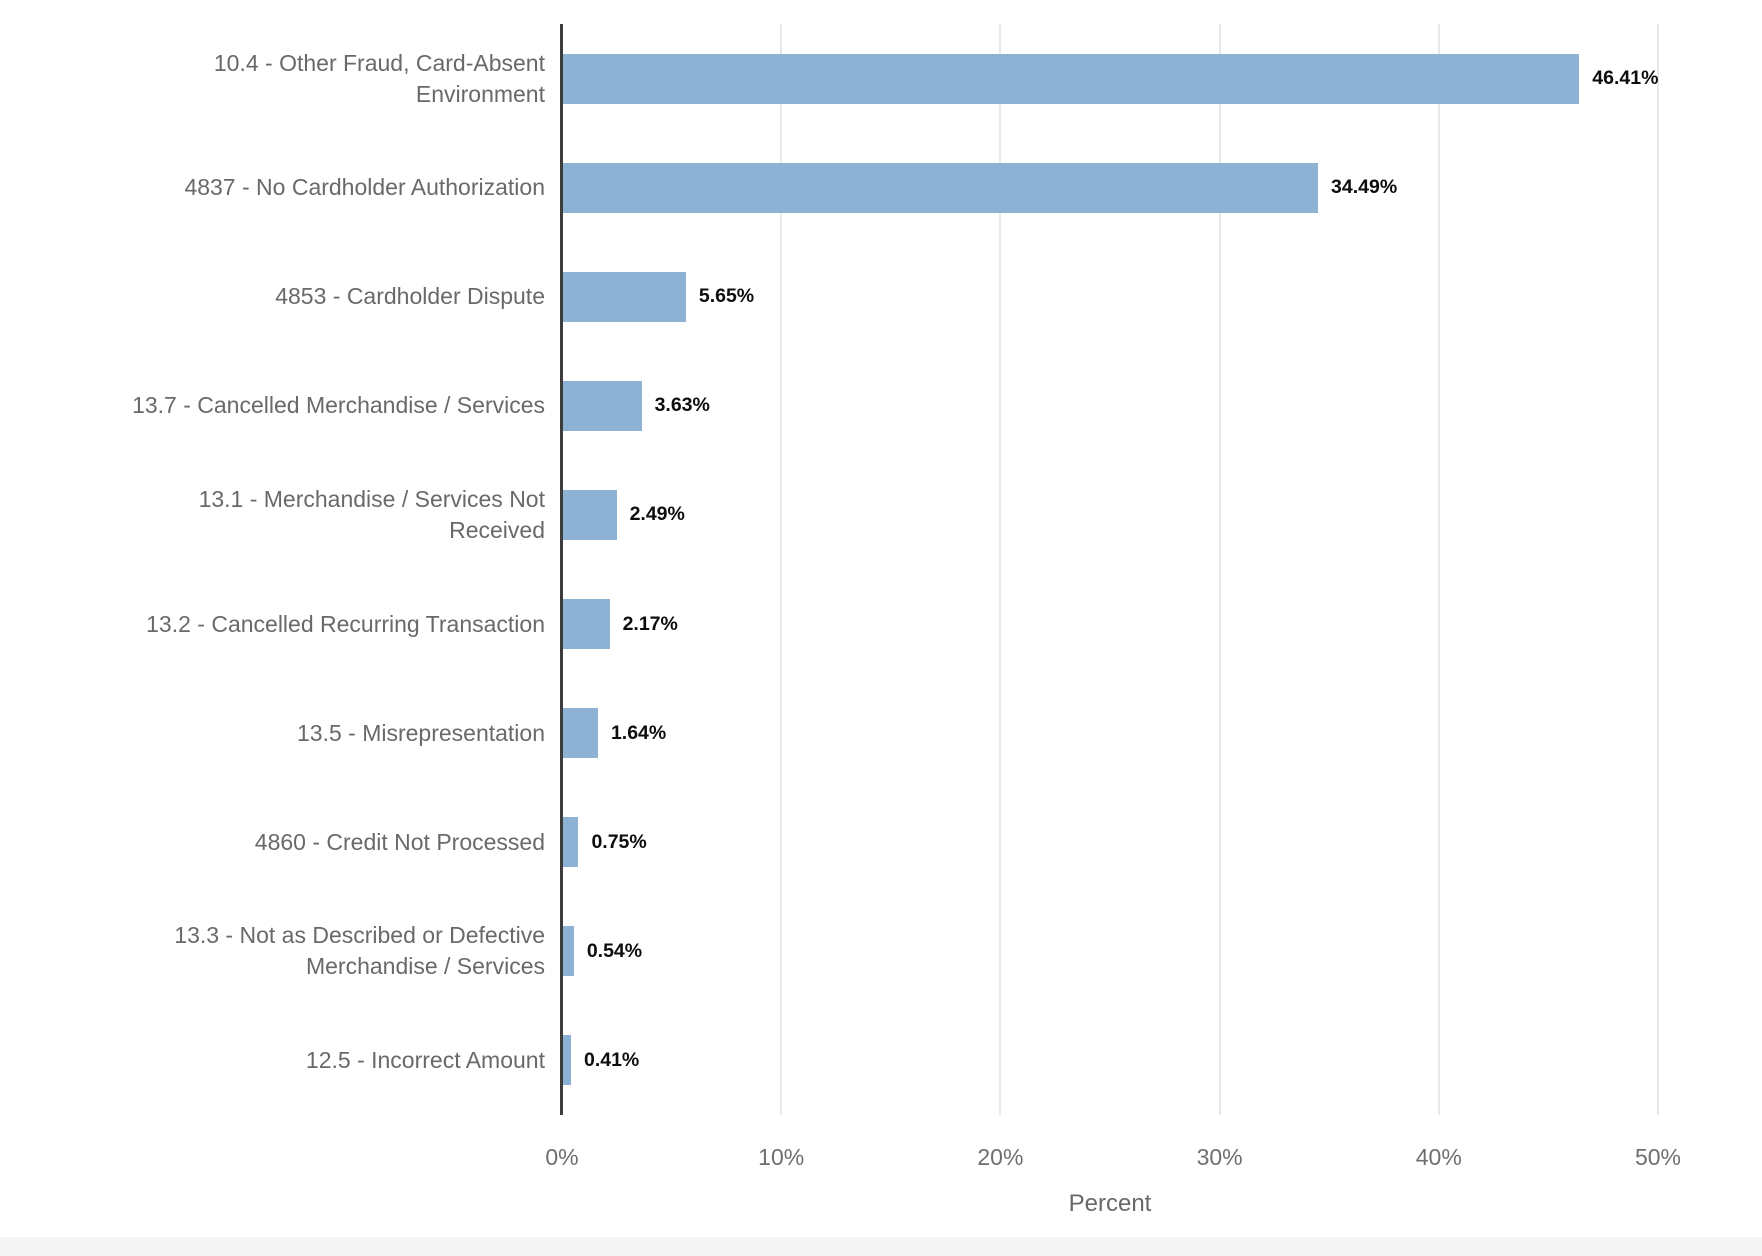  Describe the element at coordinates (1219, 1157) in the screenshot. I see `x-tick-label: 30%` at that location.